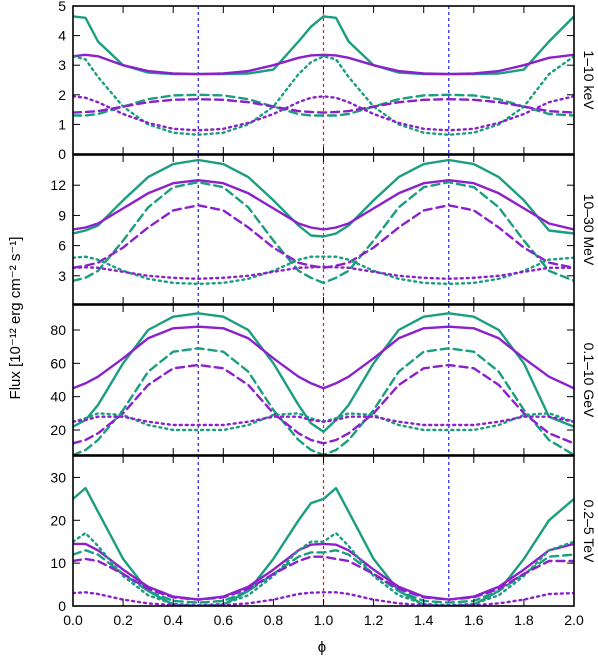 This screenshot has height=660, width=598. What do you see at coordinates (62, 36) in the screenshot?
I see `y-tick-label: 4` at bounding box center [62, 36].